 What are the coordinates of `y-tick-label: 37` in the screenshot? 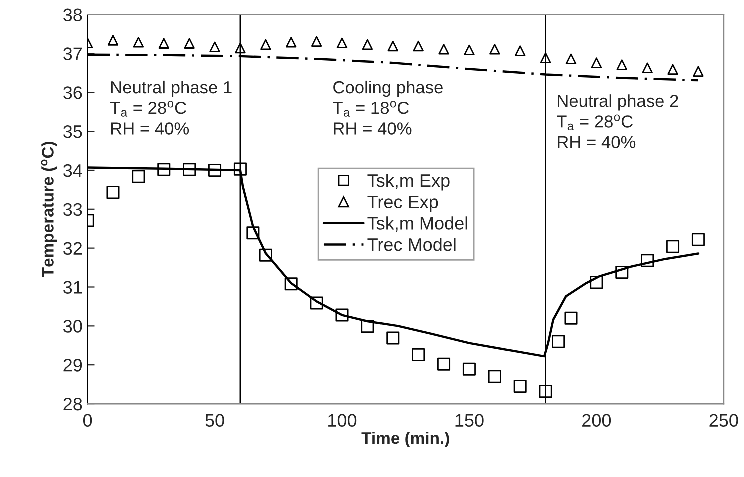 It's located at (73, 54).